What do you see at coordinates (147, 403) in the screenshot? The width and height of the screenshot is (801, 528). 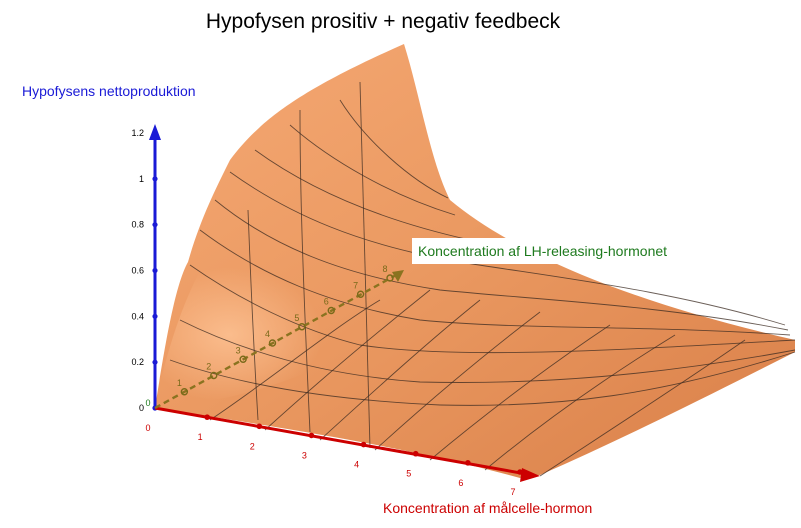 I see `y-tick-label: 0` at bounding box center [147, 403].